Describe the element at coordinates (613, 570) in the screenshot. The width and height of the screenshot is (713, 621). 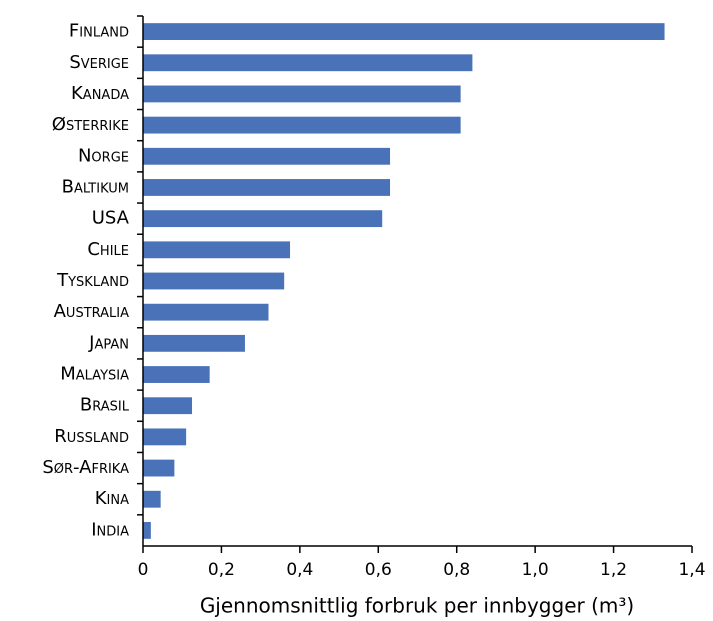
I see `x-tick-label: 1,2` at that location.